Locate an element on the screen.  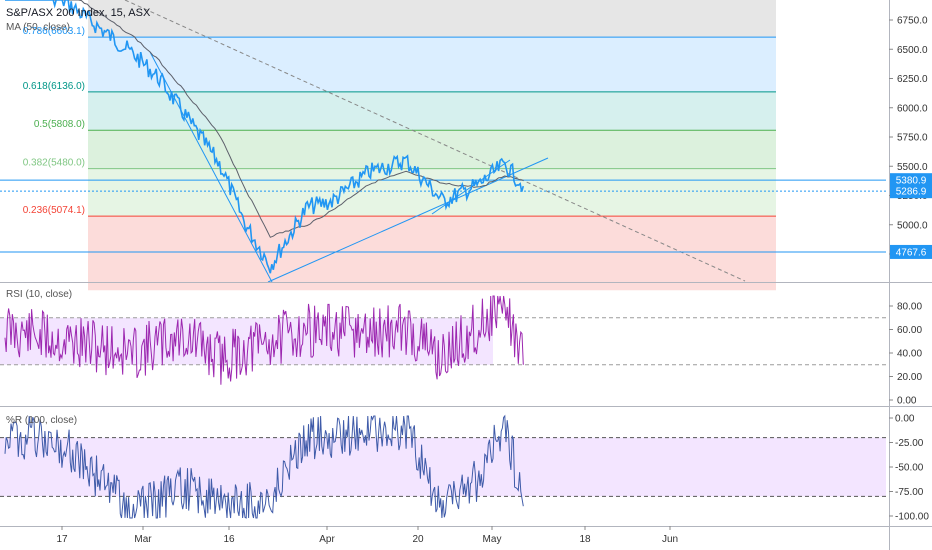
rsi-tick-label: 60.00 is located at coordinates (909, 330).